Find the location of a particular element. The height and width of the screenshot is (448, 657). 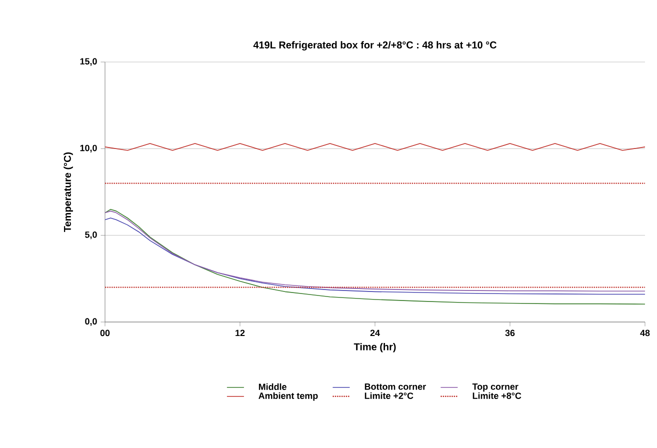

y-tick-label: 10,0 is located at coordinates (88, 148).